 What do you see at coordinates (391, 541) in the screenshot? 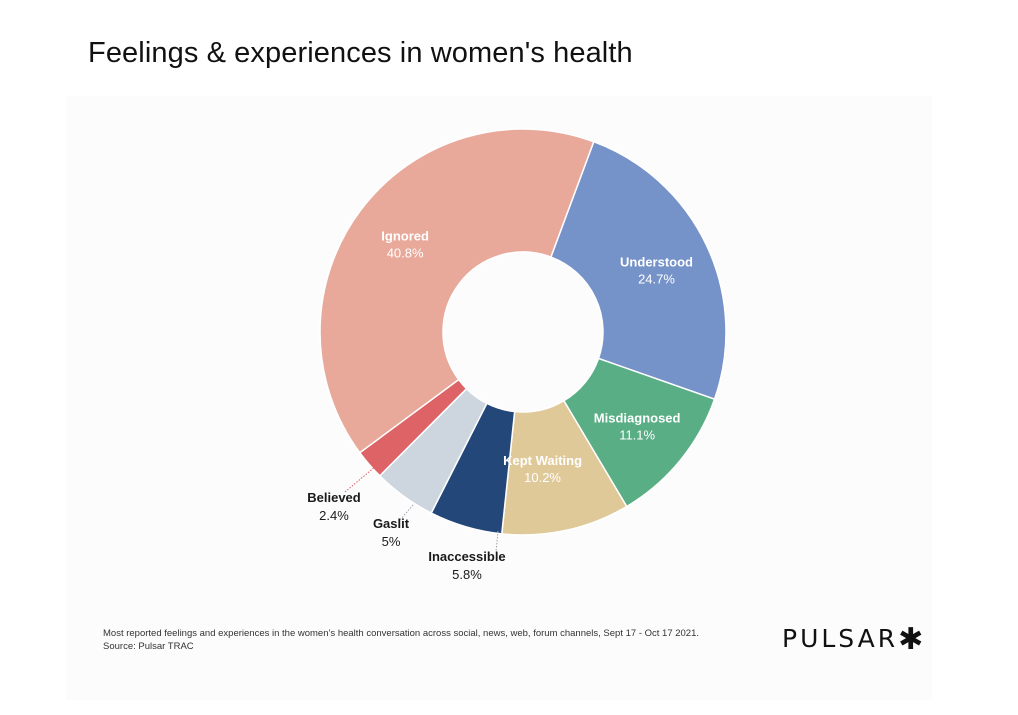
I see `value-gaslit: 5%` at bounding box center [391, 541].